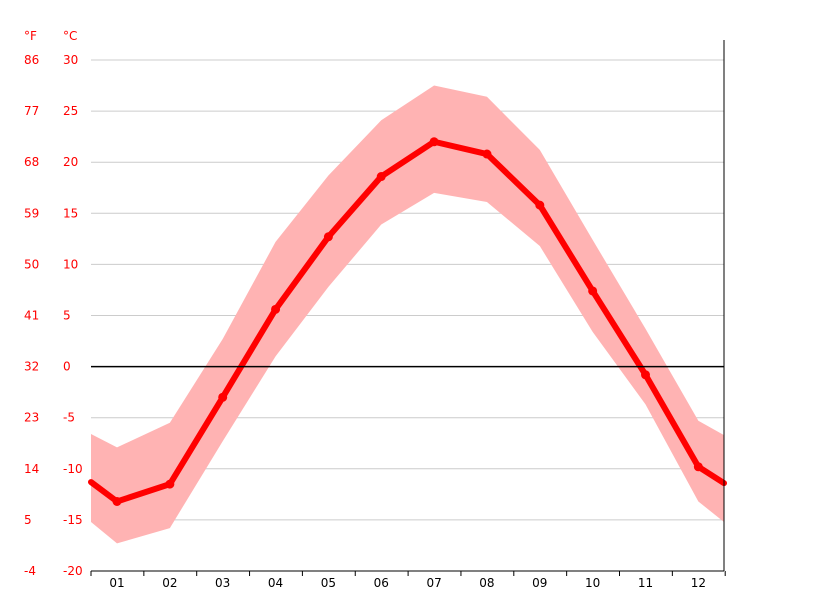 The height and width of the screenshot is (611, 815). I want to click on y-tick-label-fahrenheit: 14, so click(31, 469).